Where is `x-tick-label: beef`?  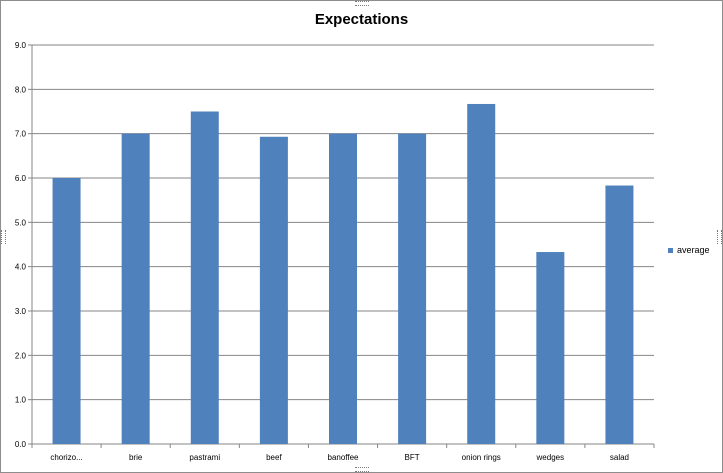
x-tick-label: beef is located at coordinates (274, 457).